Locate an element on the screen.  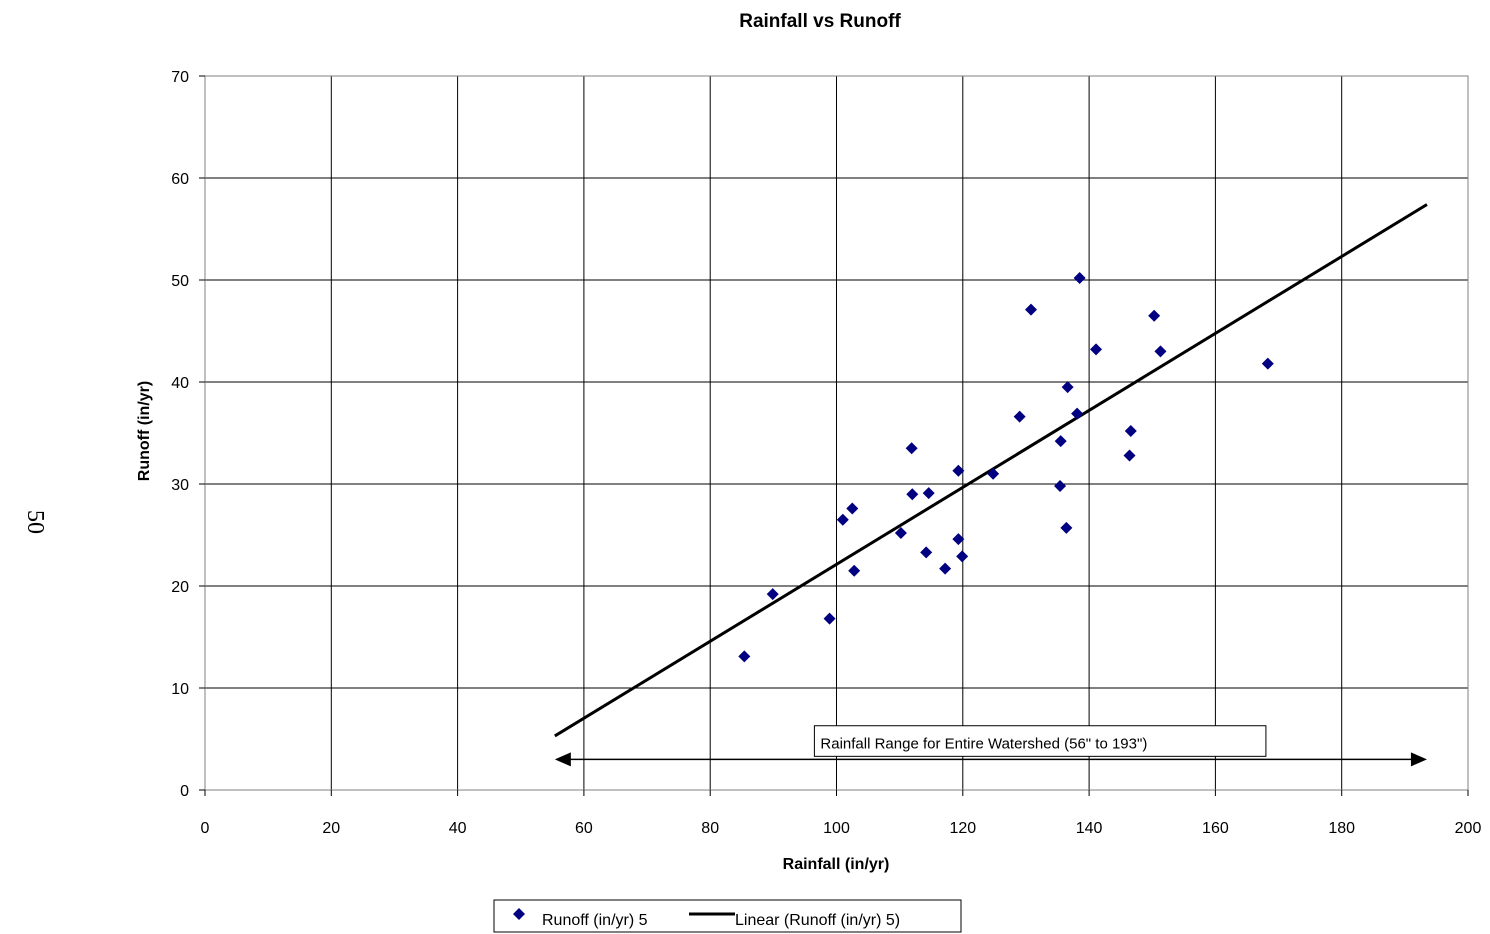
x-tick-label: 140 is located at coordinates (1089, 828).